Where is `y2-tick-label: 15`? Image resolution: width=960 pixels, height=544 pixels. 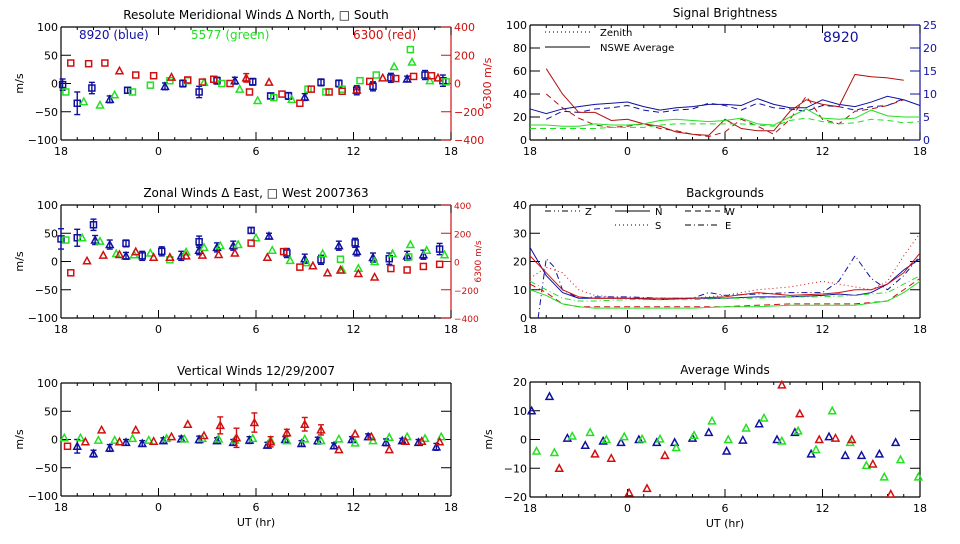
y2-tick-label: 15 is located at coordinates (930, 71).